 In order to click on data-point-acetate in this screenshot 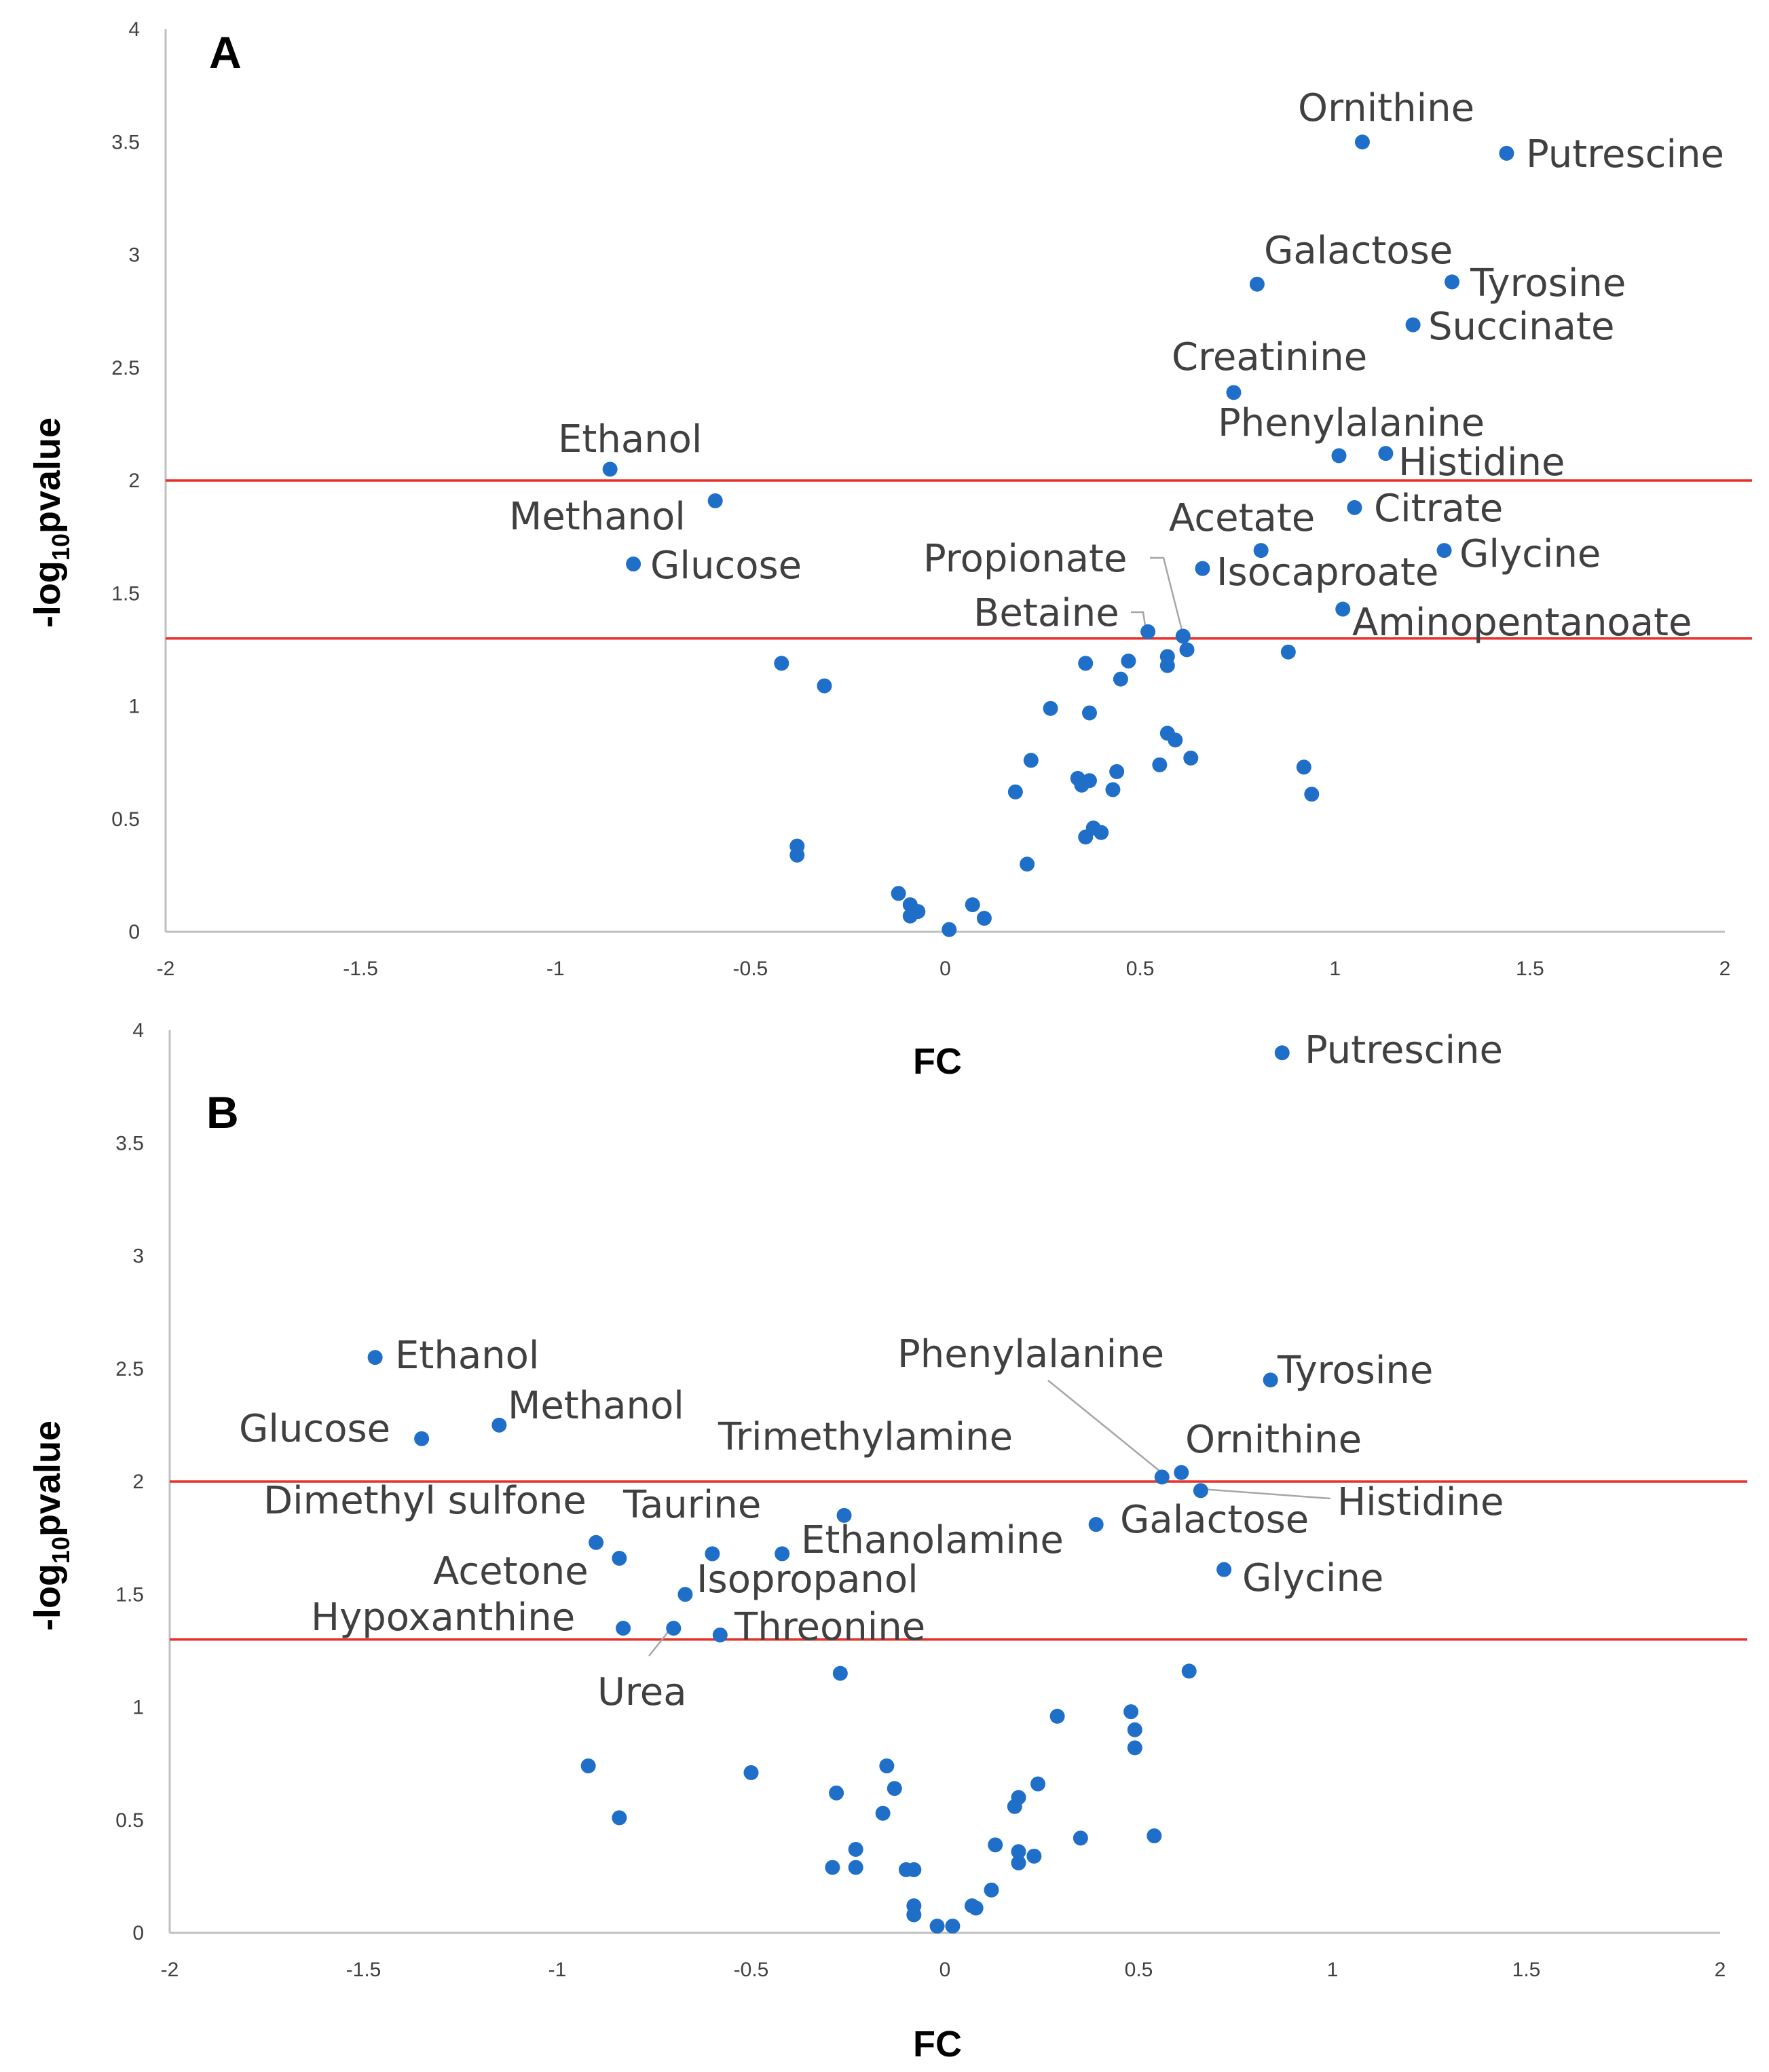, I will do `click(1261, 551)`.